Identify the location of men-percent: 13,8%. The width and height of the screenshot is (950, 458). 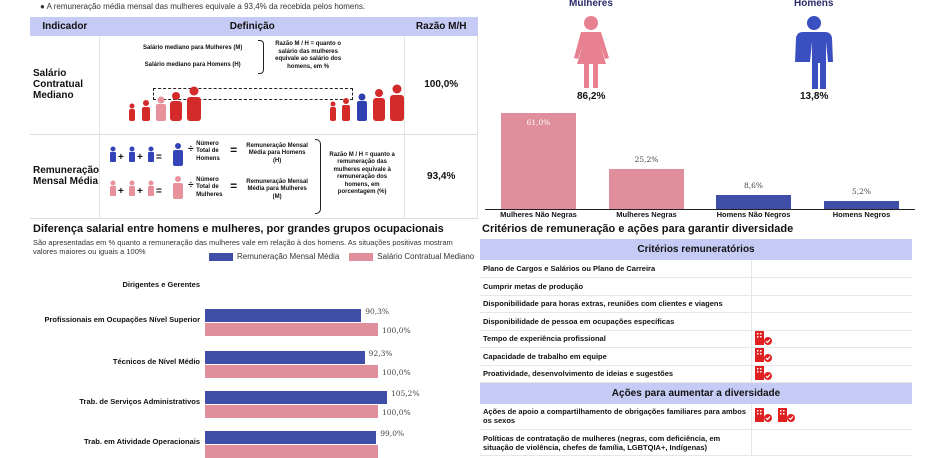
(814, 96).